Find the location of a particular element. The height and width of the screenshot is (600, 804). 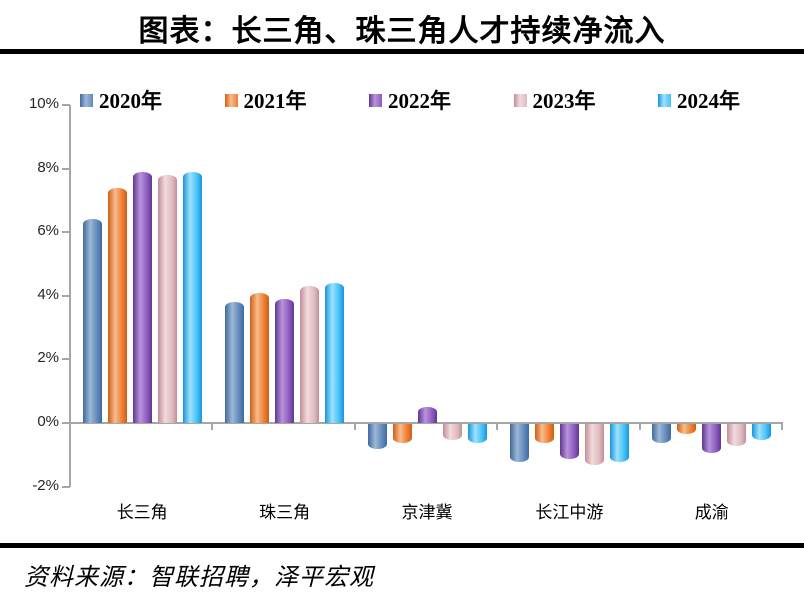

source-divider is located at coordinates (402, 545).